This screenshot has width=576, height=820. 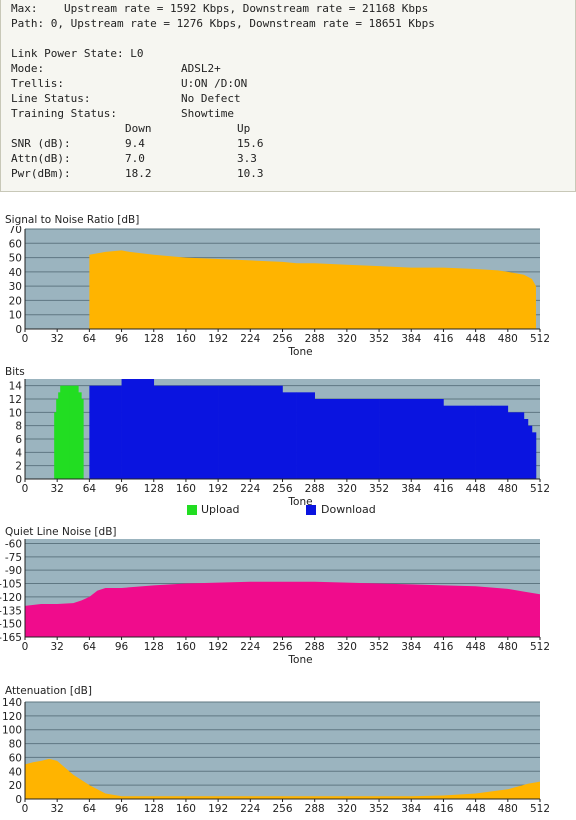 What do you see at coordinates (15, 413) in the screenshot?
I see `bits-y-tick-label: 10` at bounding box center [15, 413].